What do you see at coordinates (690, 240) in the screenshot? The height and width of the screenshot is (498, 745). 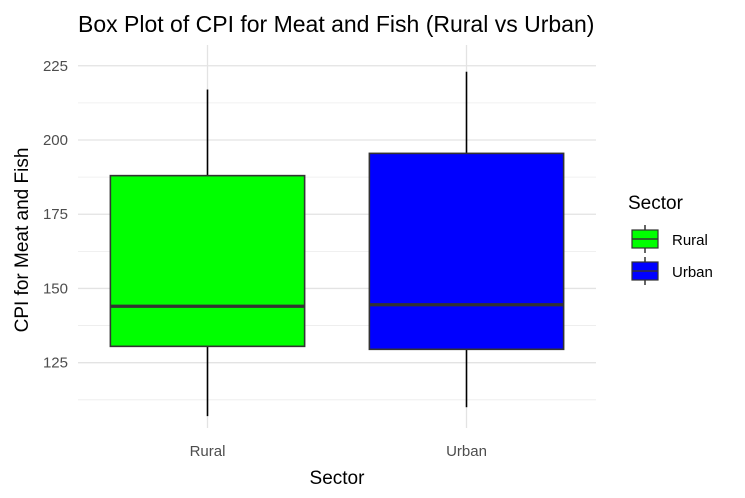 I see `legend-label: Rural` at bounding box center [690, 240].